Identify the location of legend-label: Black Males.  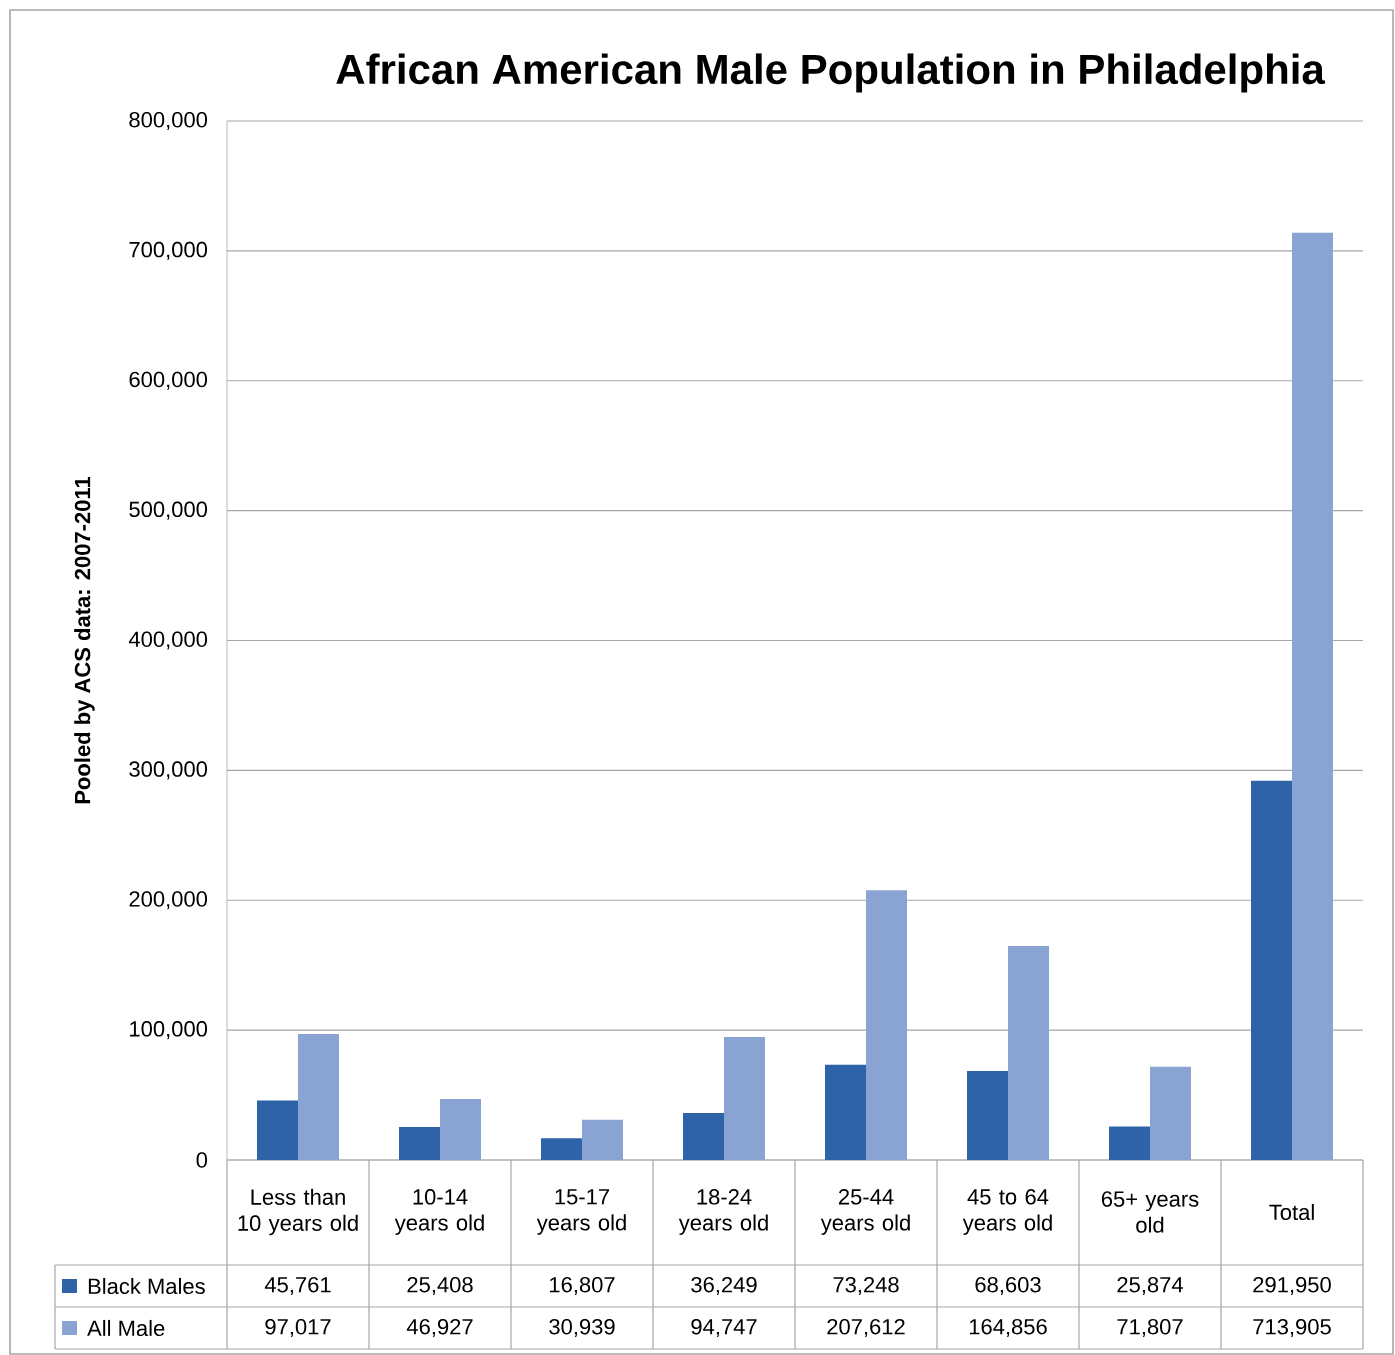
(146, 1286).